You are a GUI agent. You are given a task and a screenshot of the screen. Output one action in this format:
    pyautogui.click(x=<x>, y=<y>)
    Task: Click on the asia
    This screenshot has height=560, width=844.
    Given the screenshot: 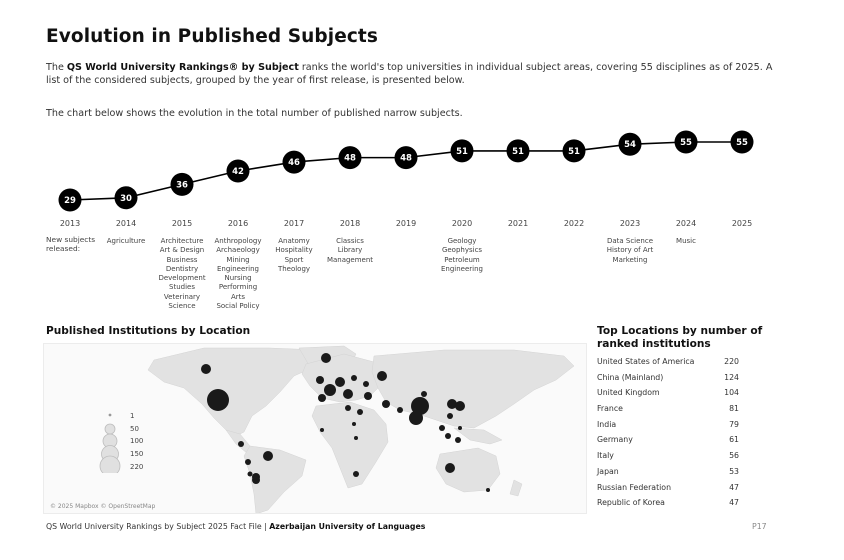 What is the action you would take?
    pyautogui.click(x=473, y=389)
    